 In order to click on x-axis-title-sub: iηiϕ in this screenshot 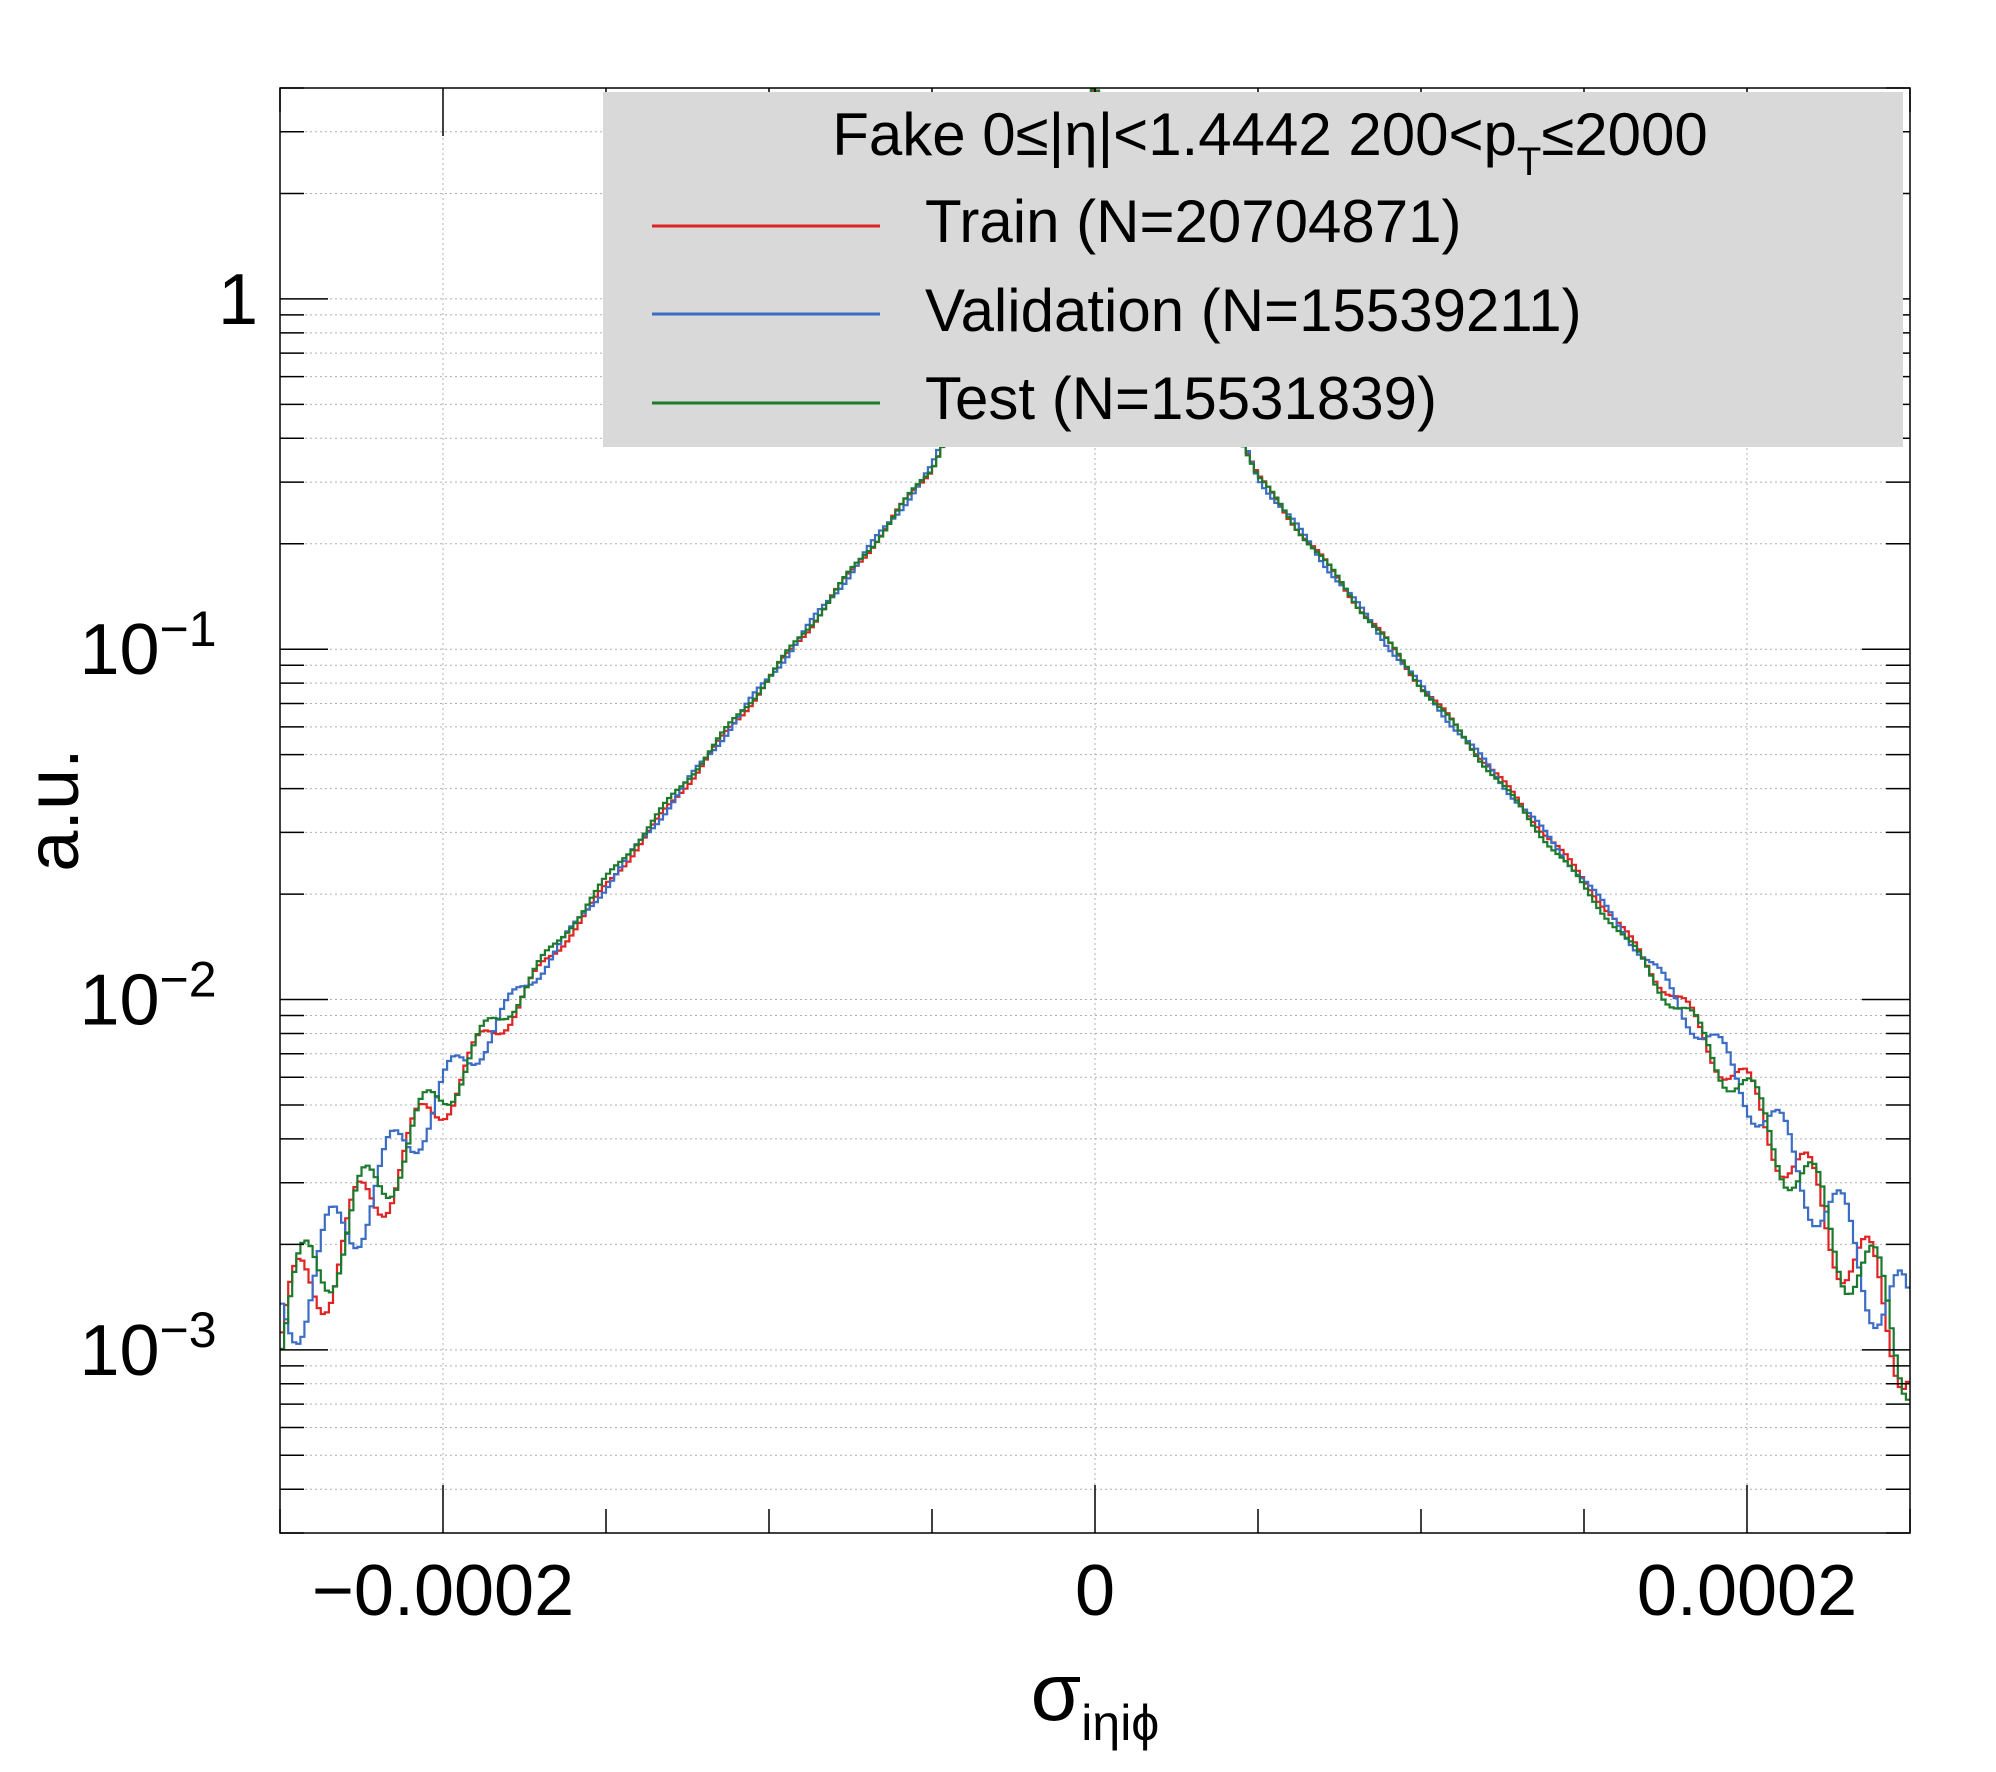, I will do `click(1120, 1723)`.